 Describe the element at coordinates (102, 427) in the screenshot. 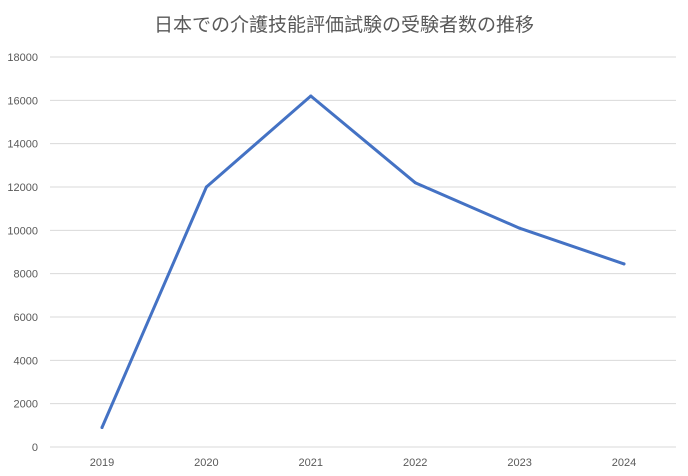

I see `data-point-2019` at that location.